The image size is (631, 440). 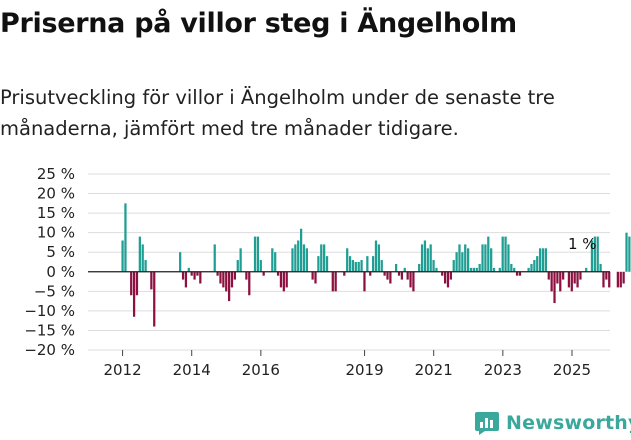 What do you see at coordinates (487, 423) in the screenshot?
I see `bar-chart-speech-bubble-icon` at bounding box center [487, 423].